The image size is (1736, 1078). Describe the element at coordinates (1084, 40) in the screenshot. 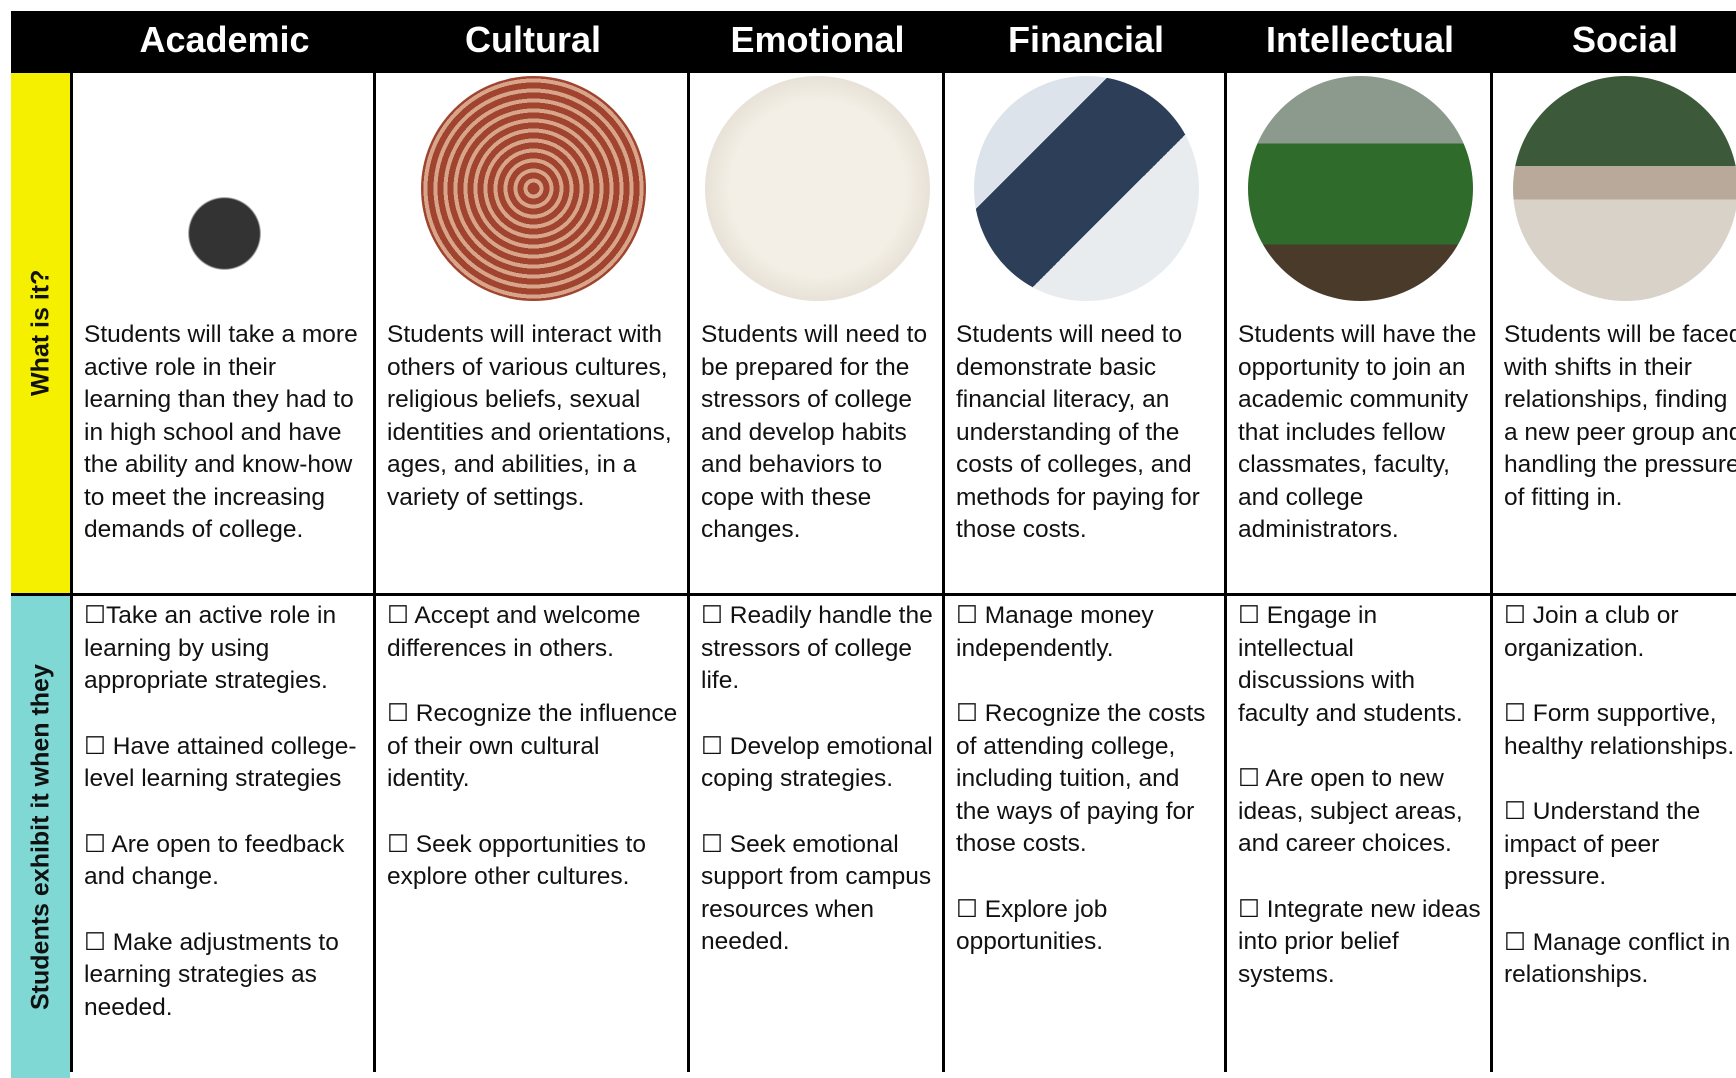

I see `column-title: Financial` at that location.